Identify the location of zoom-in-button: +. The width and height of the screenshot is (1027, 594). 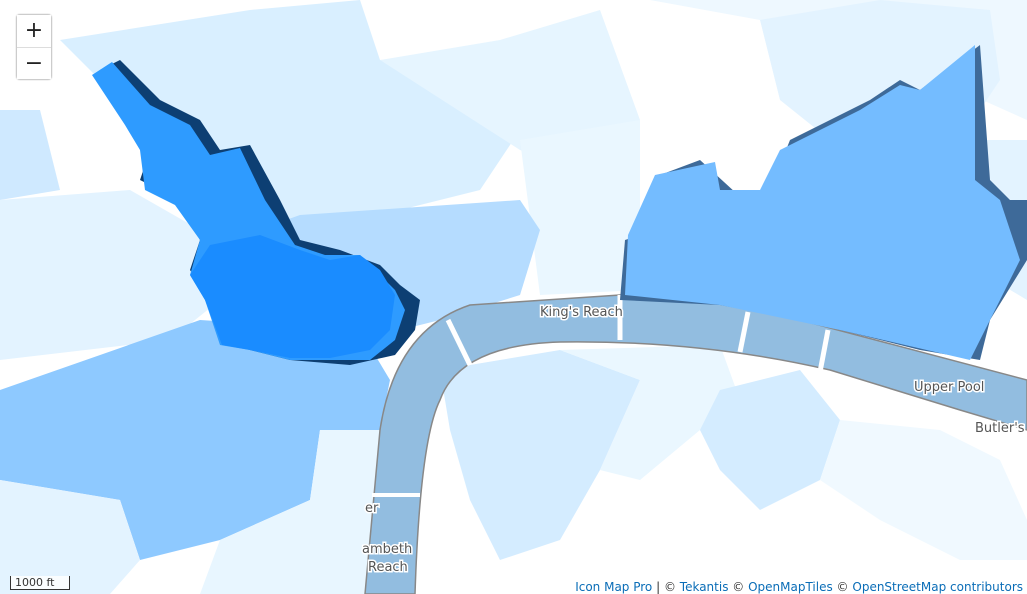
(34, 31).